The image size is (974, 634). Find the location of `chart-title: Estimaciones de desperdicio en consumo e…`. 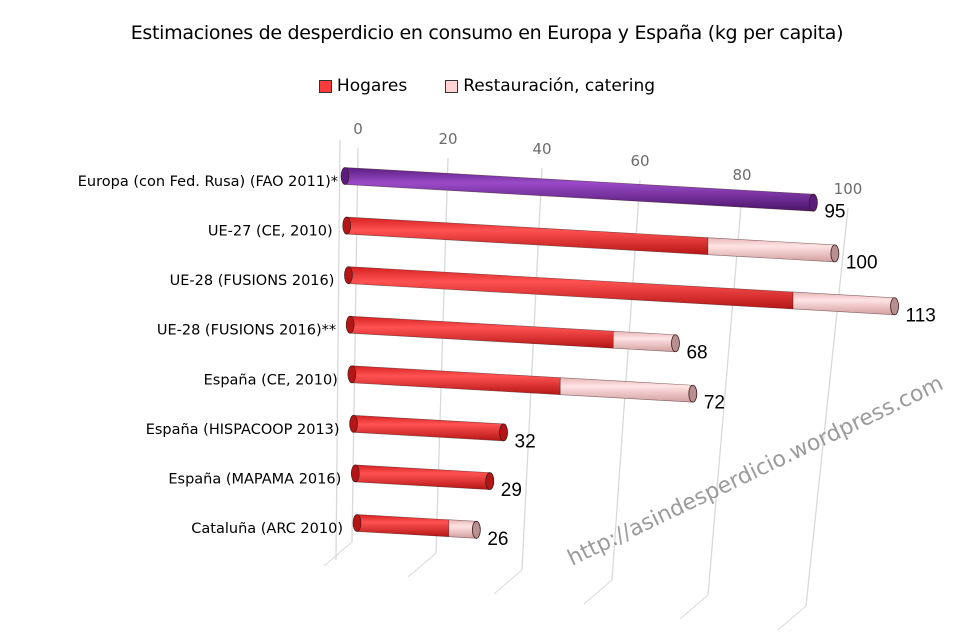

chart-title: Estimaciones de desperdicio en consumo e… is located at coordinates (487, 33).